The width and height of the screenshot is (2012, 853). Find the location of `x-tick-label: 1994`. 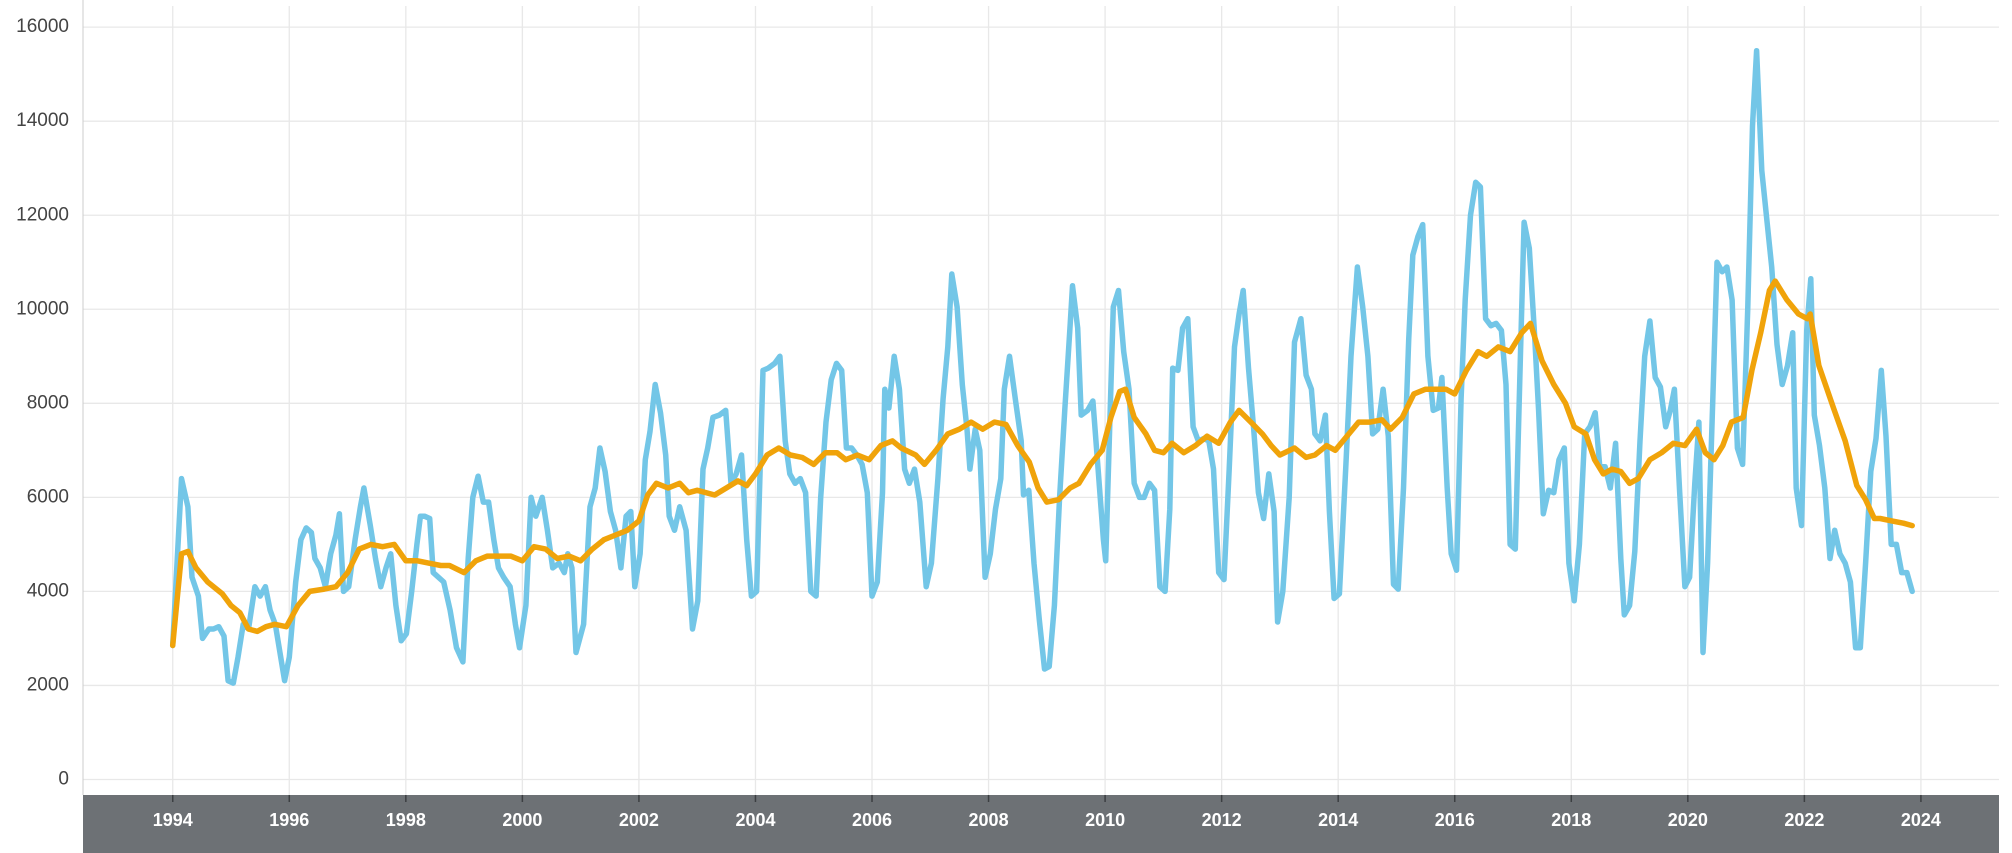

x-tick-label: 1994 is located at coordinates (173, 820).